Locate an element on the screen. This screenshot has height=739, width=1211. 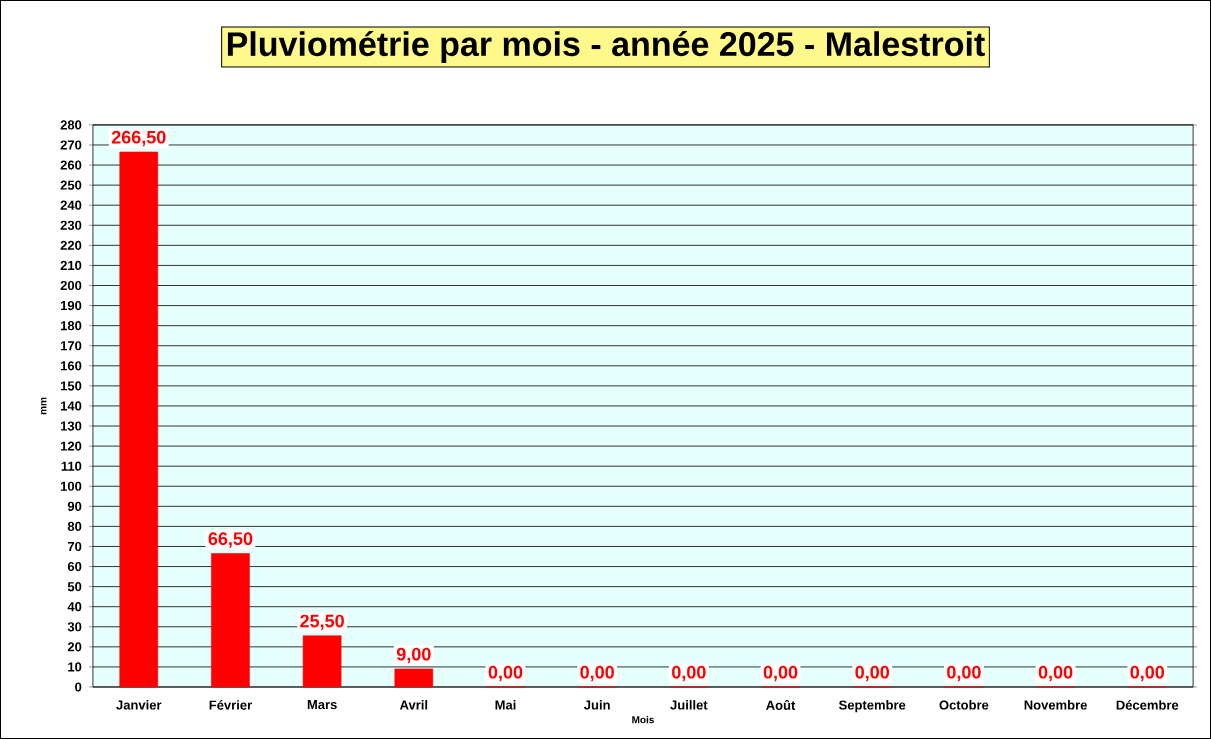
y-tick-label: 200 is located at coordinates (71, 285).